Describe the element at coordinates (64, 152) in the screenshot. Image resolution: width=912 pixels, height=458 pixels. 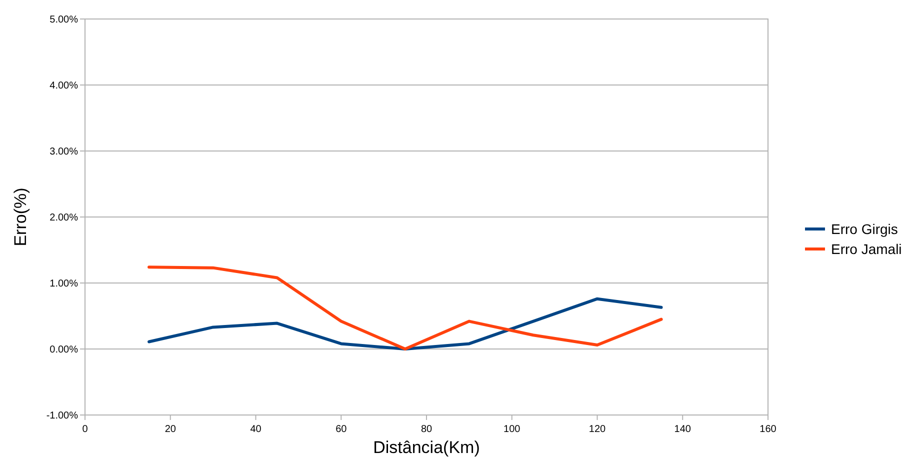
I see `y-tick-label: 3.00%` at that location.